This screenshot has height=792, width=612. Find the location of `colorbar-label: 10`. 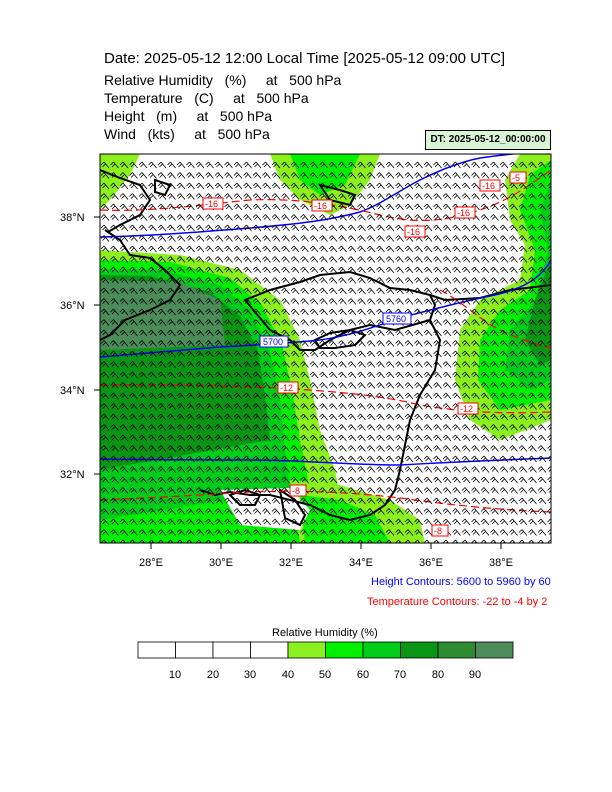

colorbar-label: 10 is located at coordinates (175, 675).